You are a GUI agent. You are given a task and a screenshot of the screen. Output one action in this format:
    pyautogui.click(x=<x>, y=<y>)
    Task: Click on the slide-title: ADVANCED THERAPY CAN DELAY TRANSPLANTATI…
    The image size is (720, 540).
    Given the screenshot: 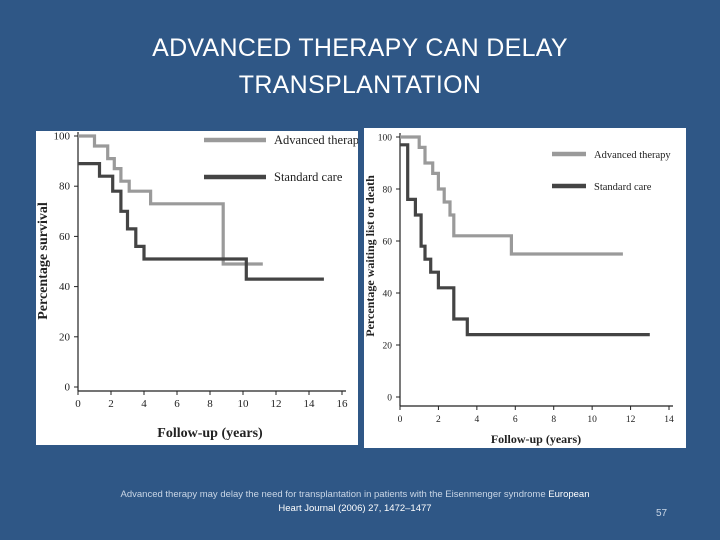 What is the action you would take?
    pyautogui.click(x=360, y=67)
    